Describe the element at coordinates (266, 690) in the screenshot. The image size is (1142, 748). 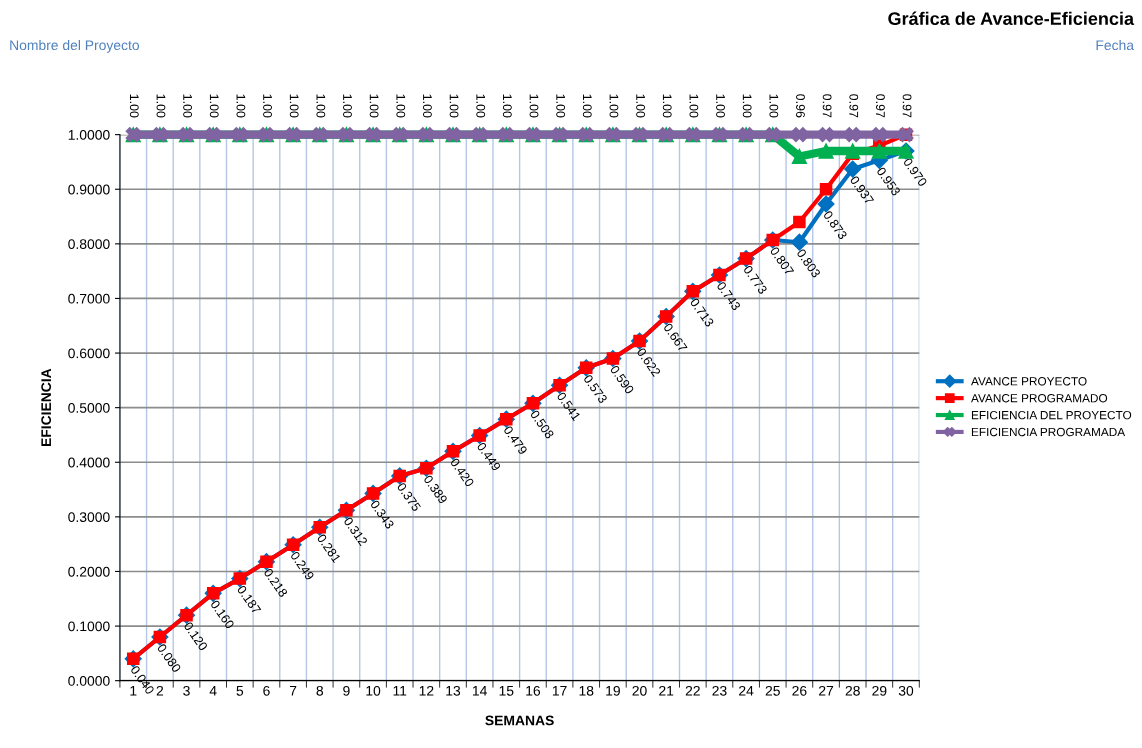
I see `x-tick-label: 6` at that location.